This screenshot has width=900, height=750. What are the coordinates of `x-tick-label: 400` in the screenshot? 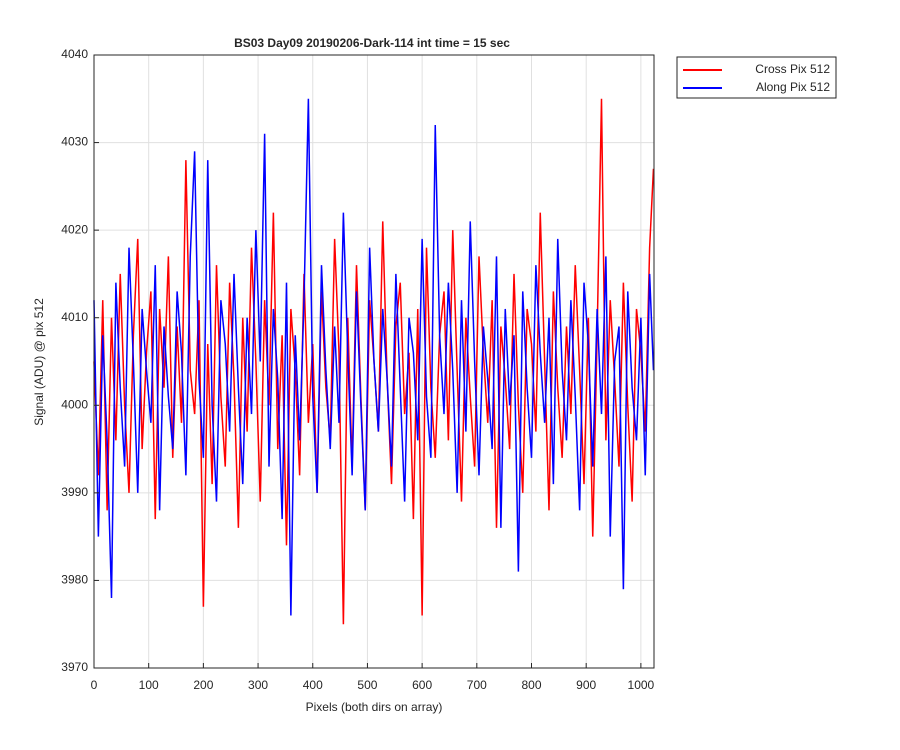 It's located at (313, 685).